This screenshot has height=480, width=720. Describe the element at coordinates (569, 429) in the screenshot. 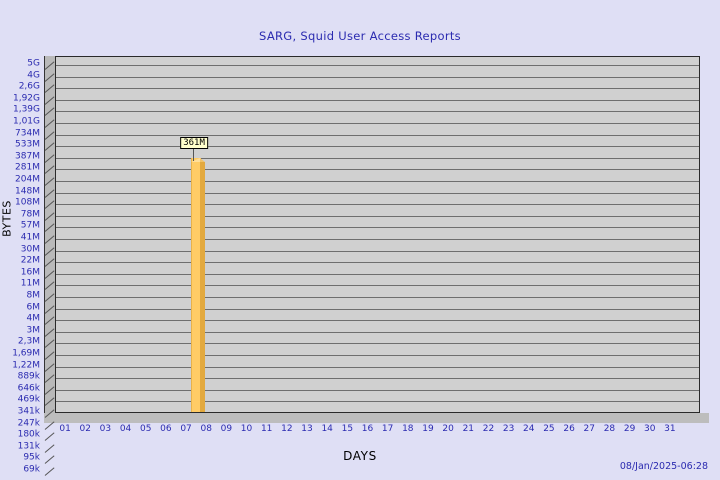

I see `x-axis-tick-label: 26` at that location.